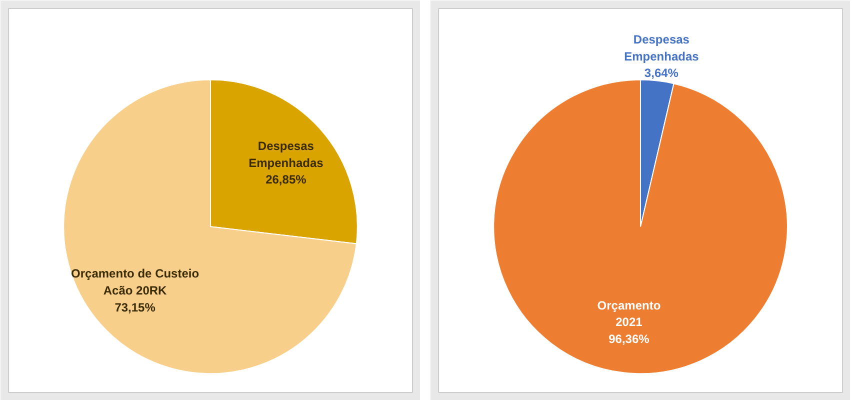  Describe the element at coordinates (286, 179) in the screenshot. I see `data-label: 26,85%` at that location.